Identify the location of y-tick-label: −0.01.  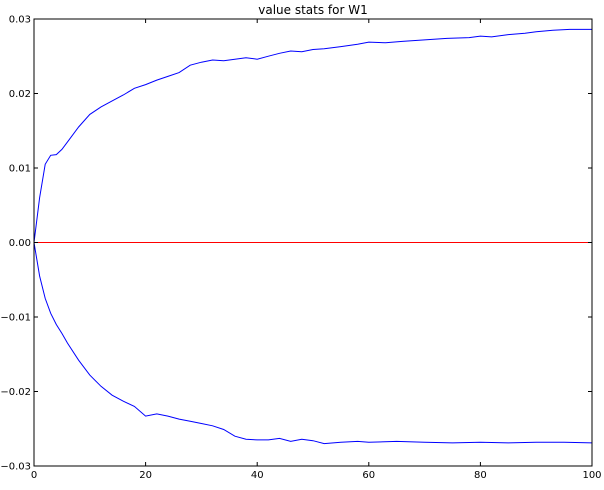
(15, 318).